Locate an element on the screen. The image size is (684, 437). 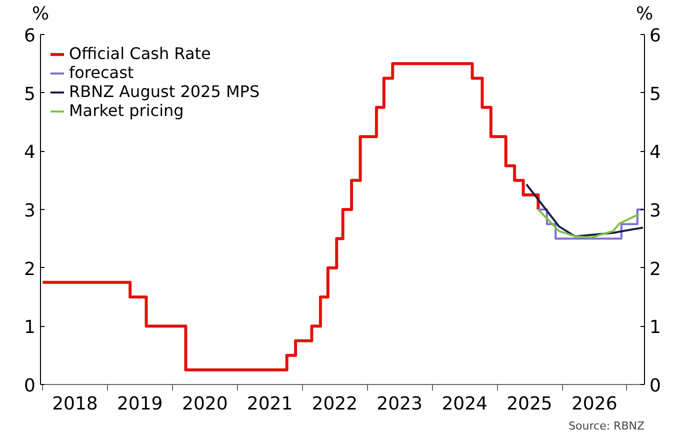
x-tick-label: 2018 is located at coordinates (75, 404).